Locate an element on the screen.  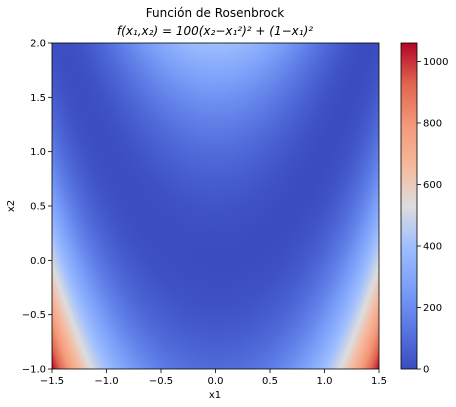
y-tick-label: 0.0 is located at coordinates (38, 261).